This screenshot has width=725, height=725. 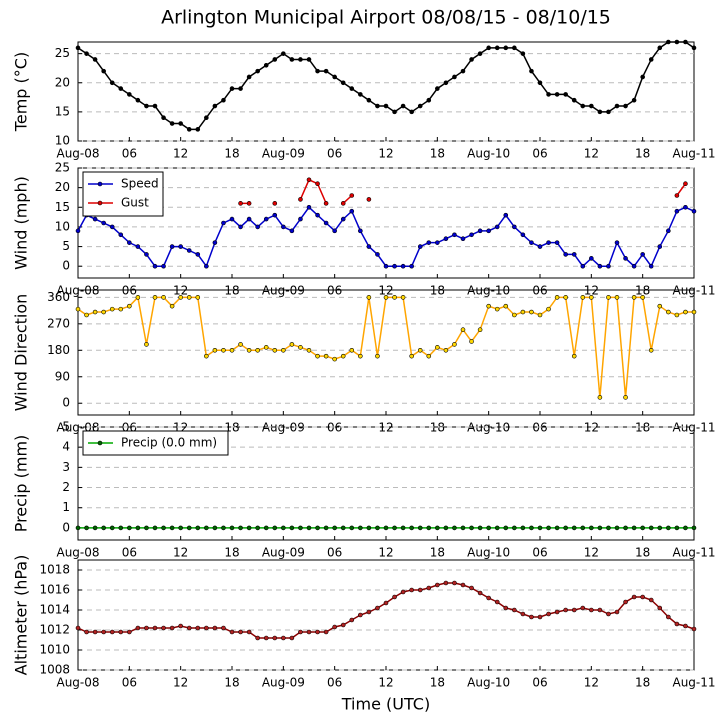 I want to click on x-tick-label: Aug-10, so click(x=488, y=683).